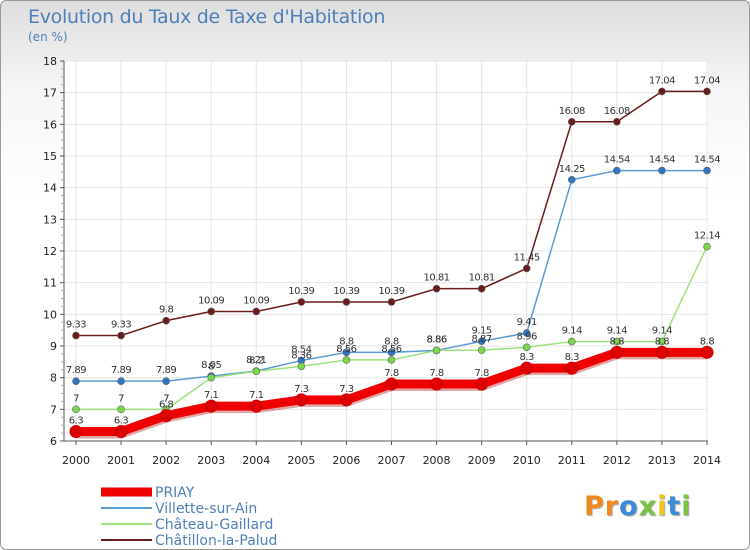 Image resolution: width=750 pixels, height=550 pixels. Describe the element at coordinates (527, 460) in the screenshot. I see `x-tick-label: 2010` at that location.